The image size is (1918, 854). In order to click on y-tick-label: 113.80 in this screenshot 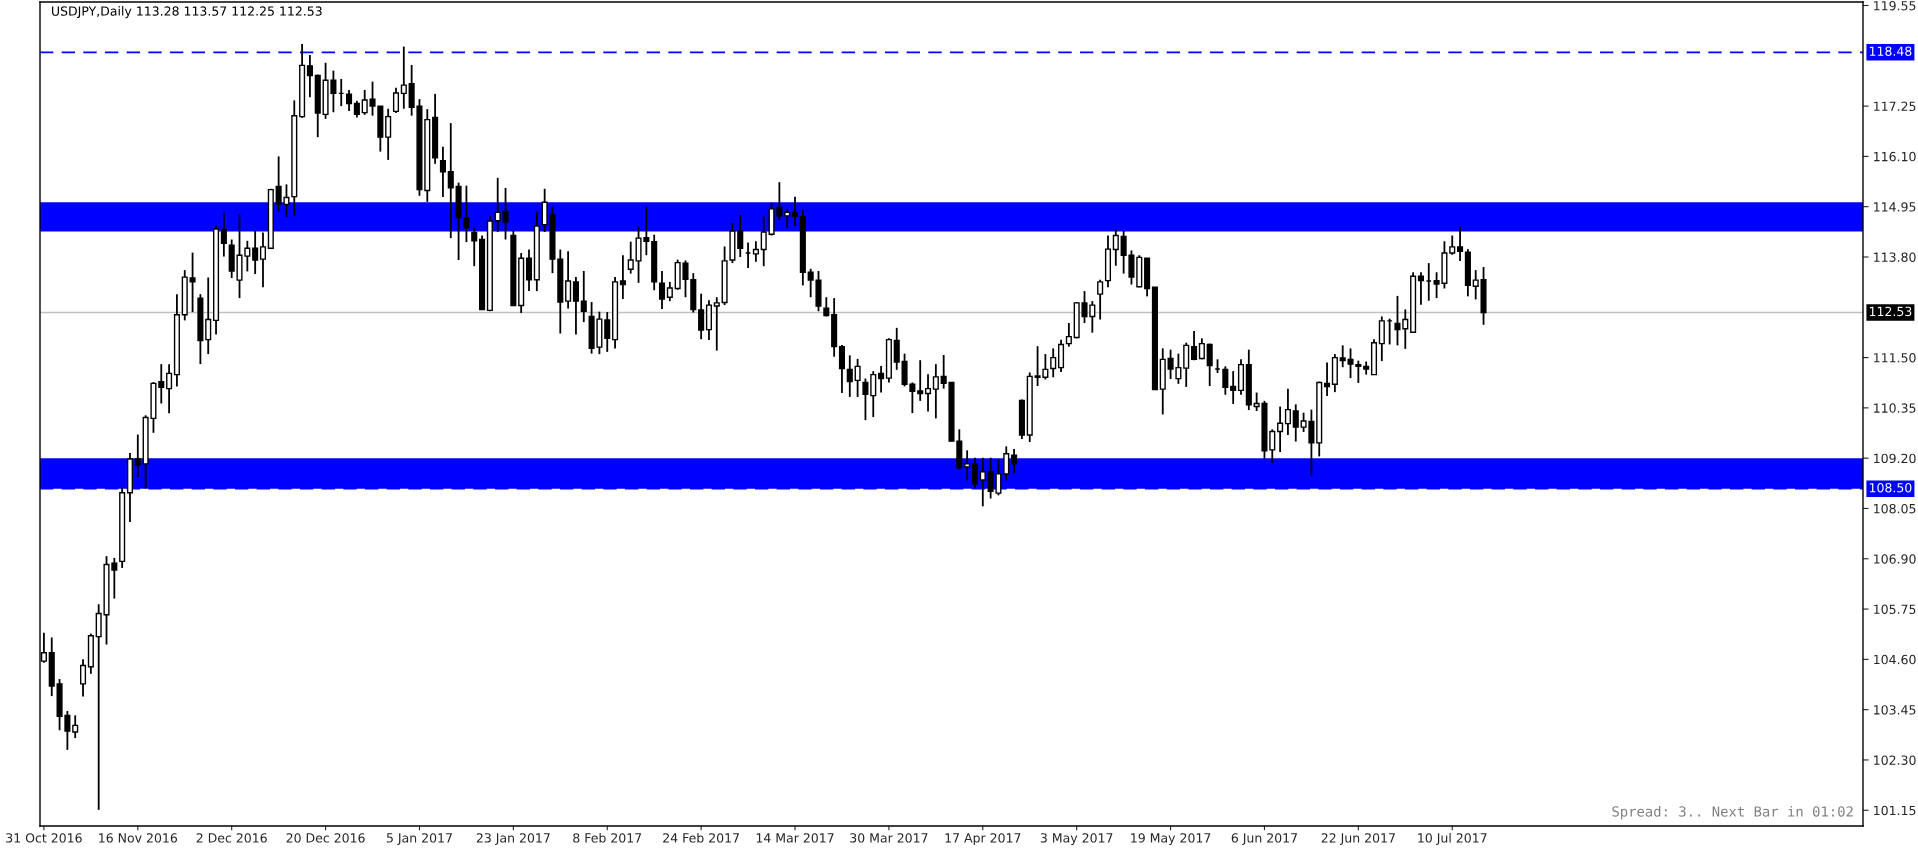, I will do `click(1895, 257)`.